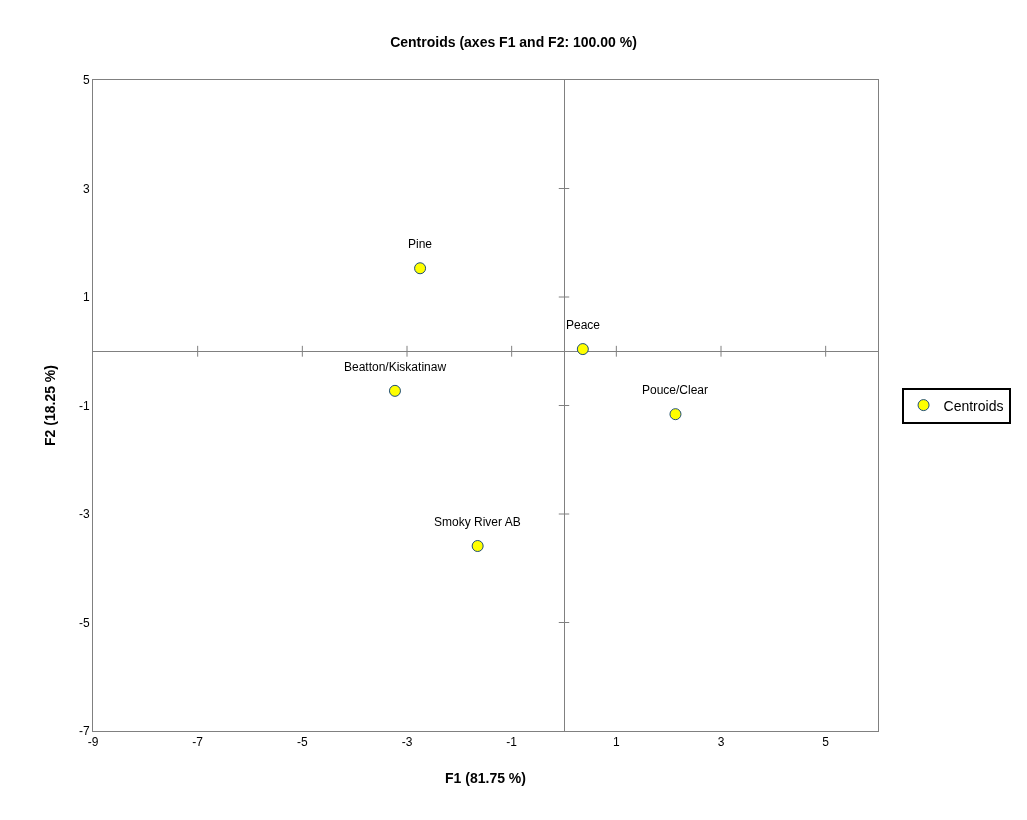  I want to click on chart-title: Centroids (axes F1 and F2: 100.00 %), so click(513, 41).